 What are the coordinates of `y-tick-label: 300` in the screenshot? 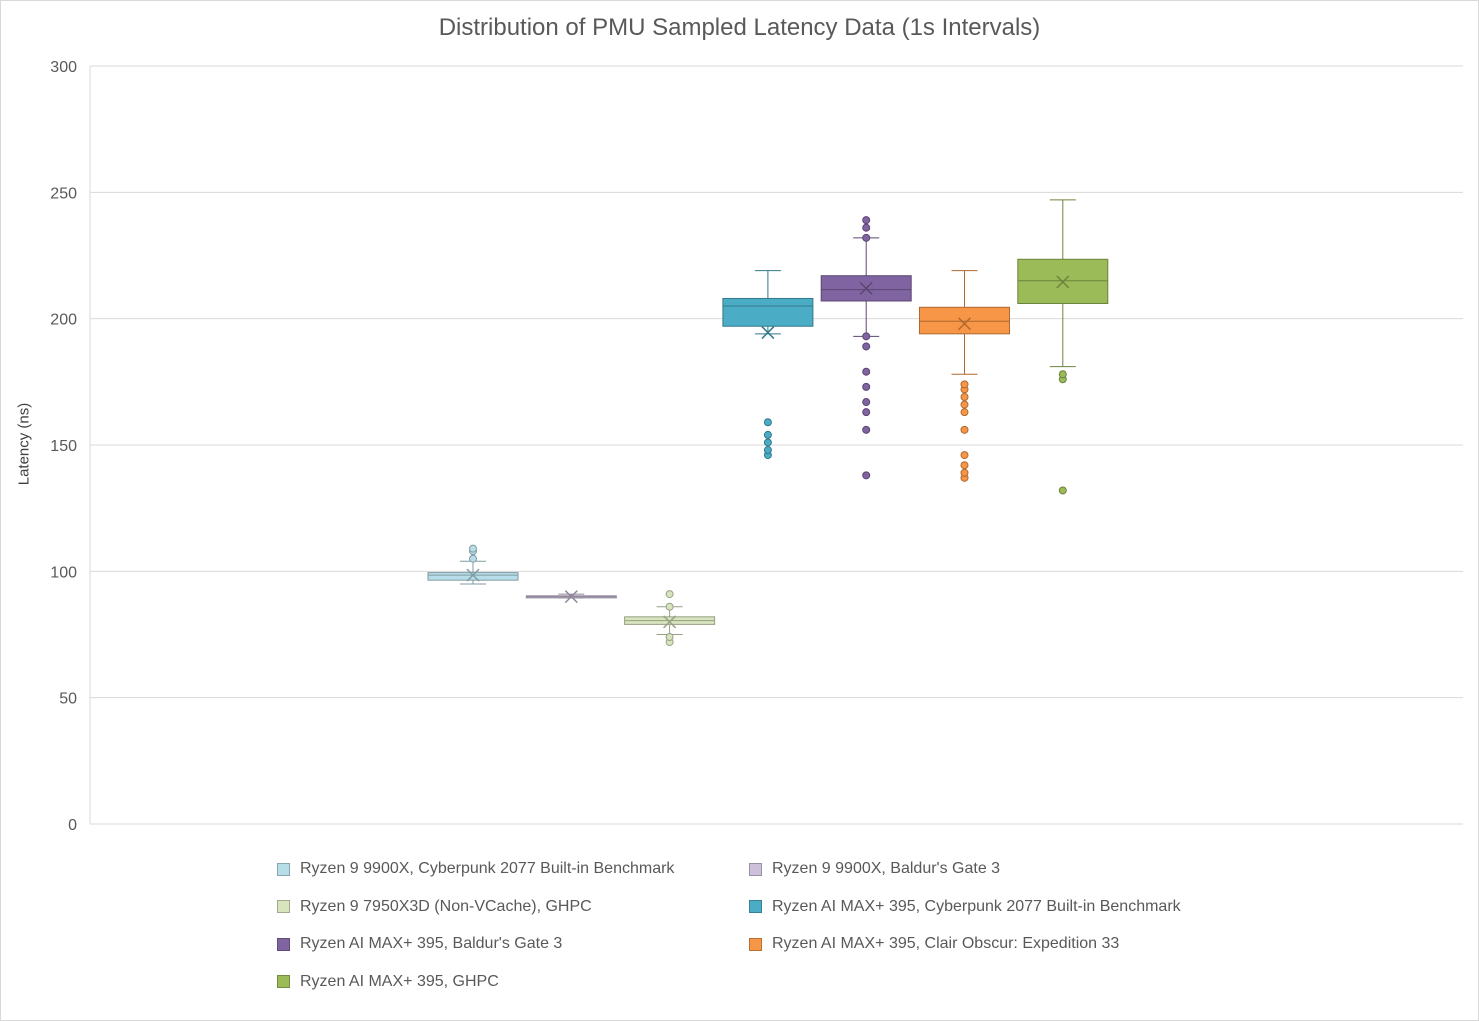 It's located at (63, 67).